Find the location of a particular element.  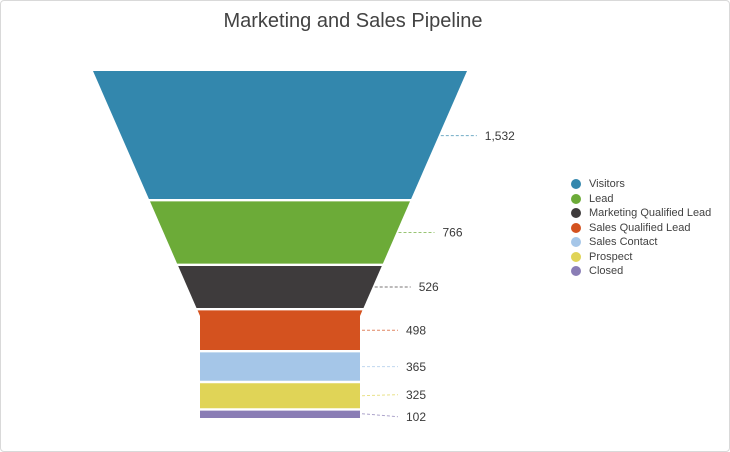

legend-item-lead: Lead is located at coordinates (639, 199).